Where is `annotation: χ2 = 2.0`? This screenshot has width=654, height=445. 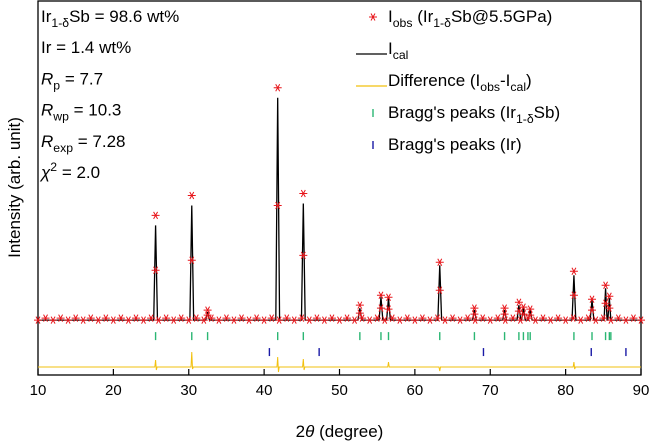 annotation: χ2 = 2.0 is located at coordinates (69, 171).